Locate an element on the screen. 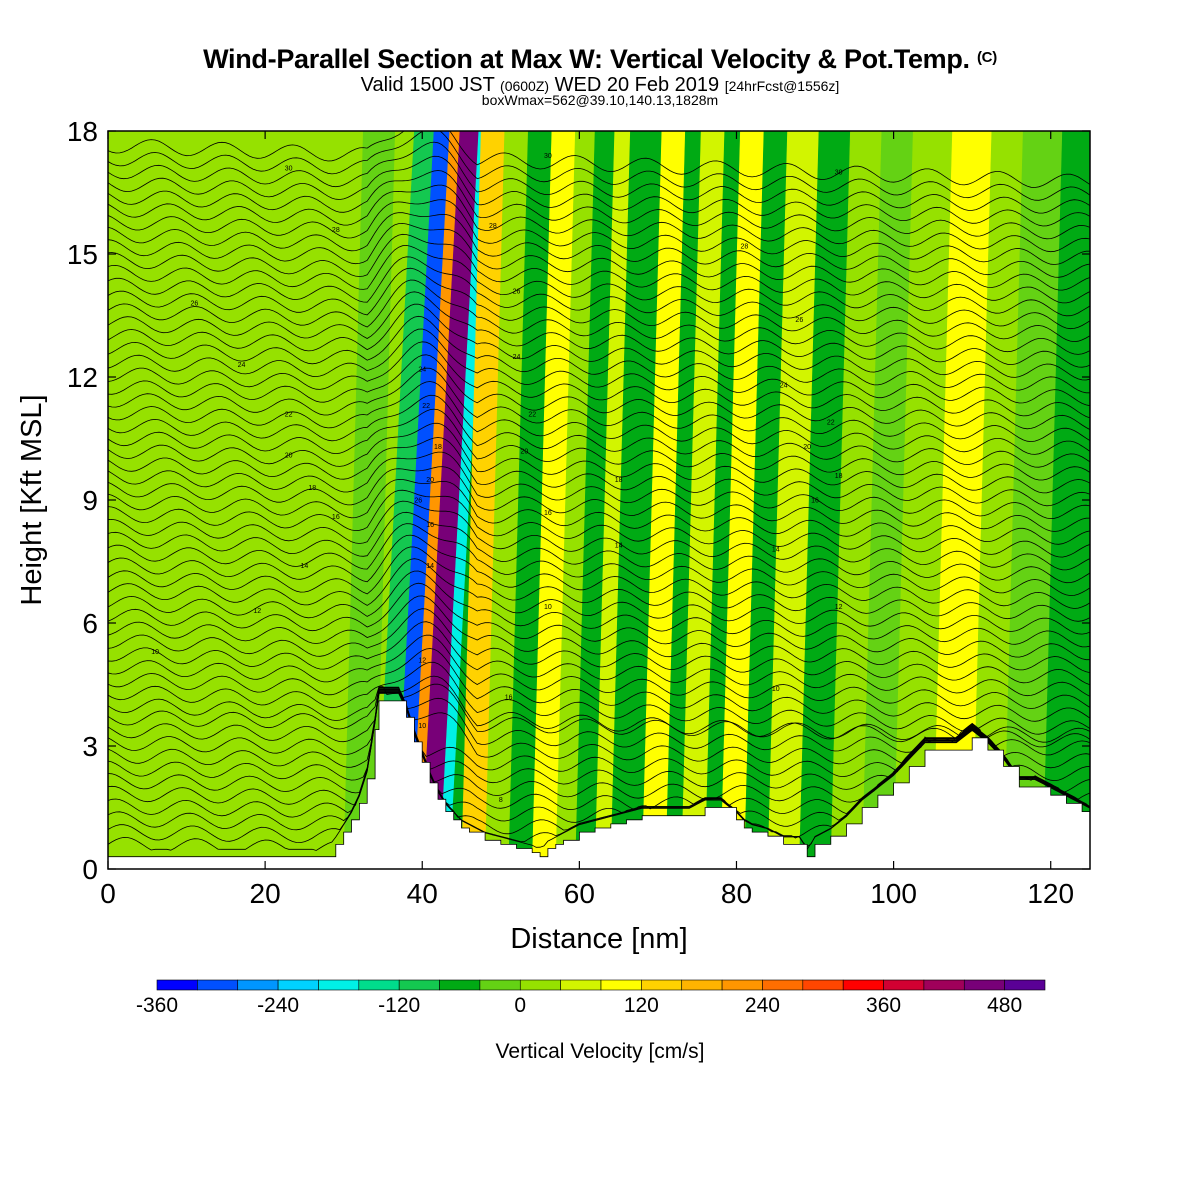 The image size is (1200, 1200). box-info: boxWmax=562@39.10,140.13,1828m is located at coordinates (600, 100).